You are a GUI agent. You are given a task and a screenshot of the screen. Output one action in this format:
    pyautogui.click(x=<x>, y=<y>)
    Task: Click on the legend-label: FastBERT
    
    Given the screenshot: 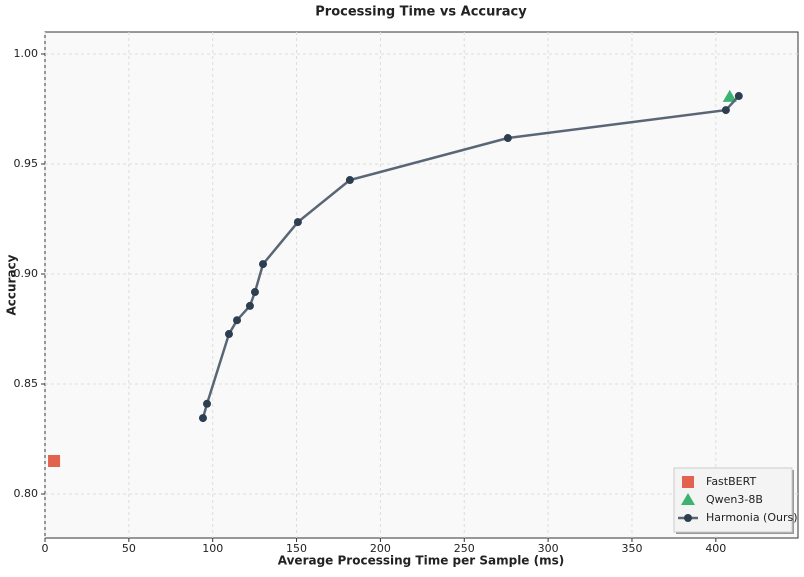 What is the action you would take?
    pyautogui.click(x=731, y=481)
    